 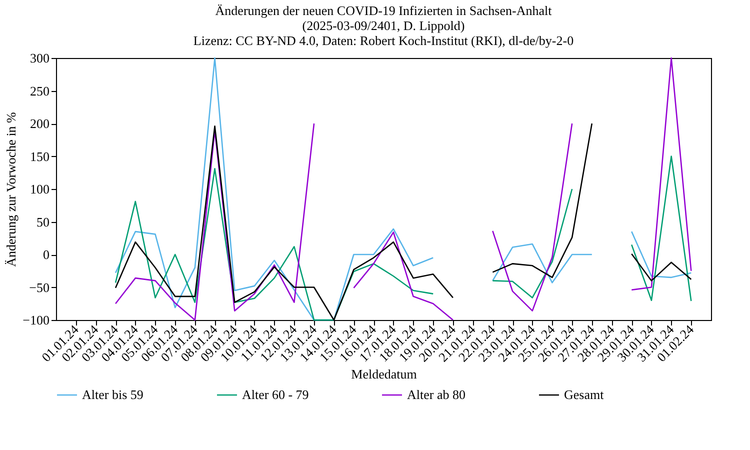 I want to click on legend-label: Gesamt, so click(x=584, y=394).